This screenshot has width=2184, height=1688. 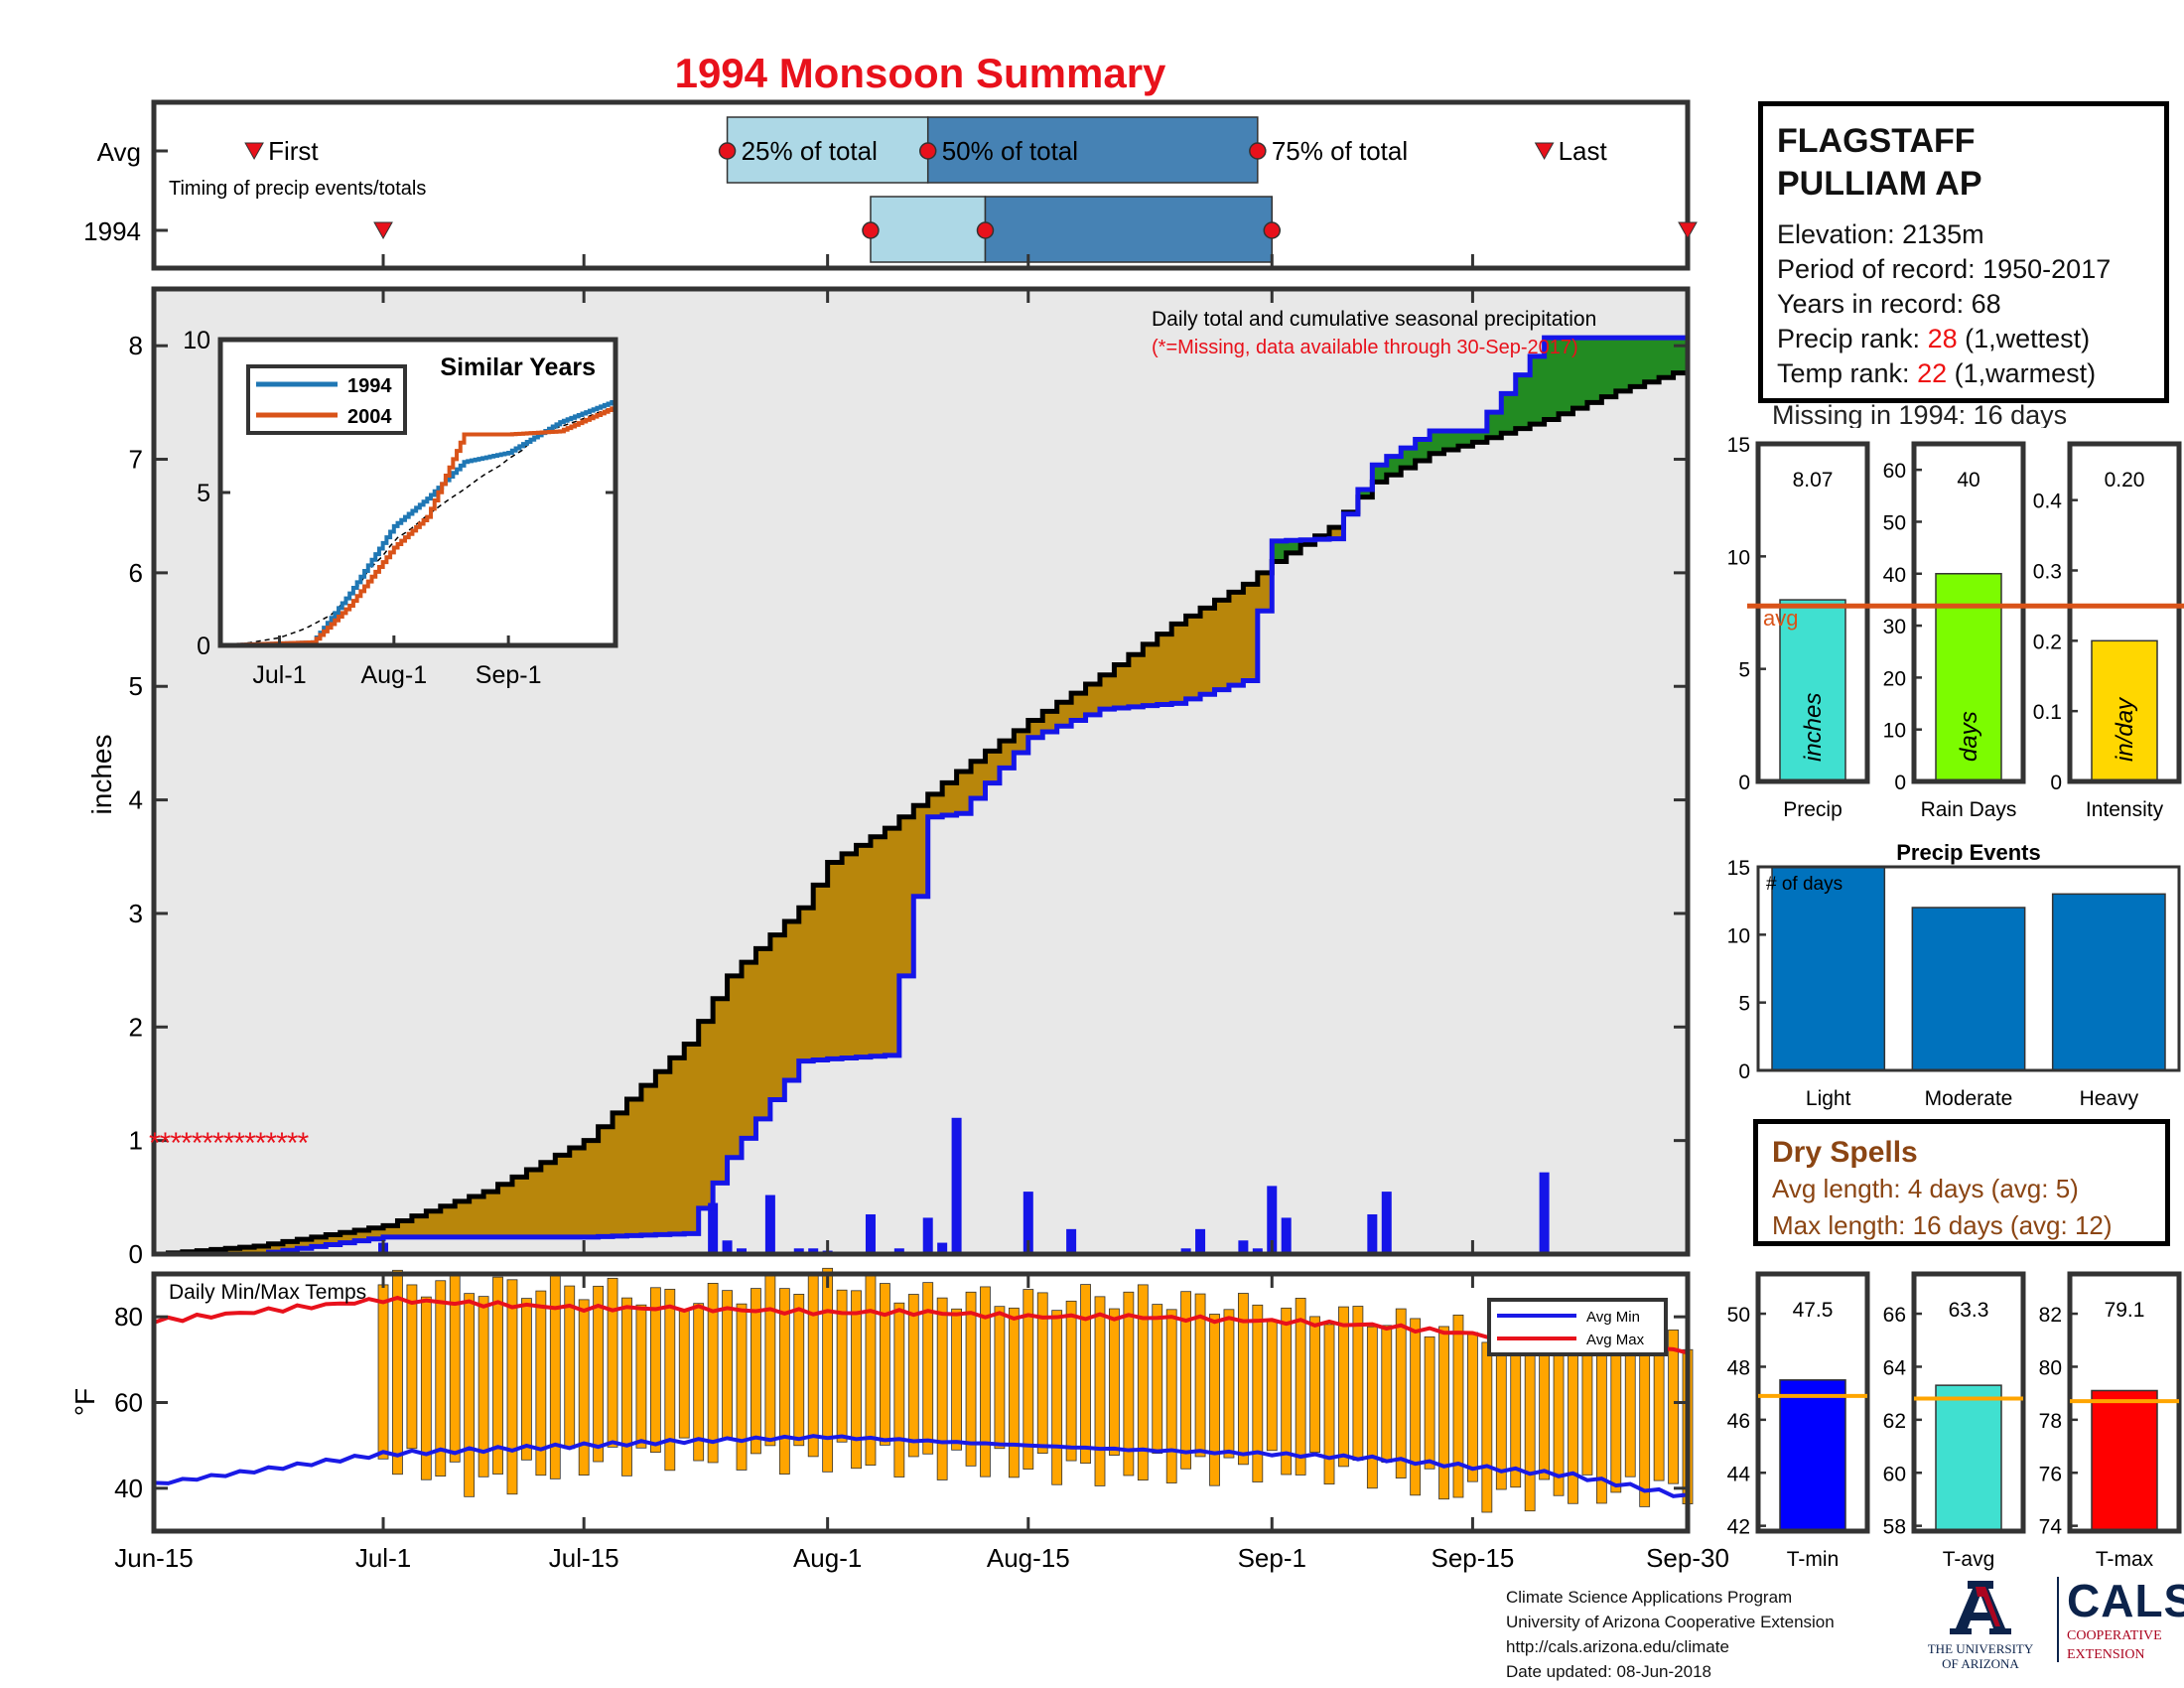 What do you see at coordinates (1608, 1671) in the screenshot?
I see `footer-line4: Date updated: 08-Jun-2018` at bounding box center [1608, 1671].